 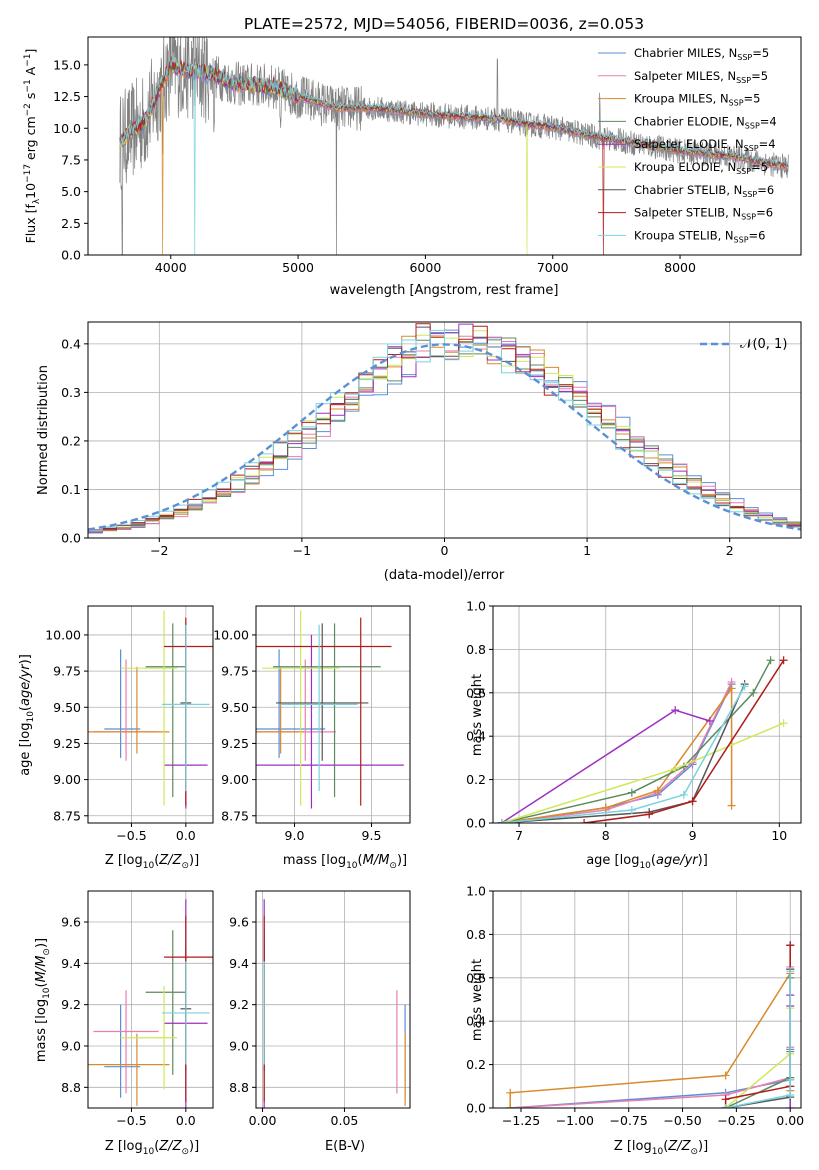 What do you see at coordinates (693, 835) in the screenshot?
I see `x-tick-label: 9` at bounding box center [693, 835].